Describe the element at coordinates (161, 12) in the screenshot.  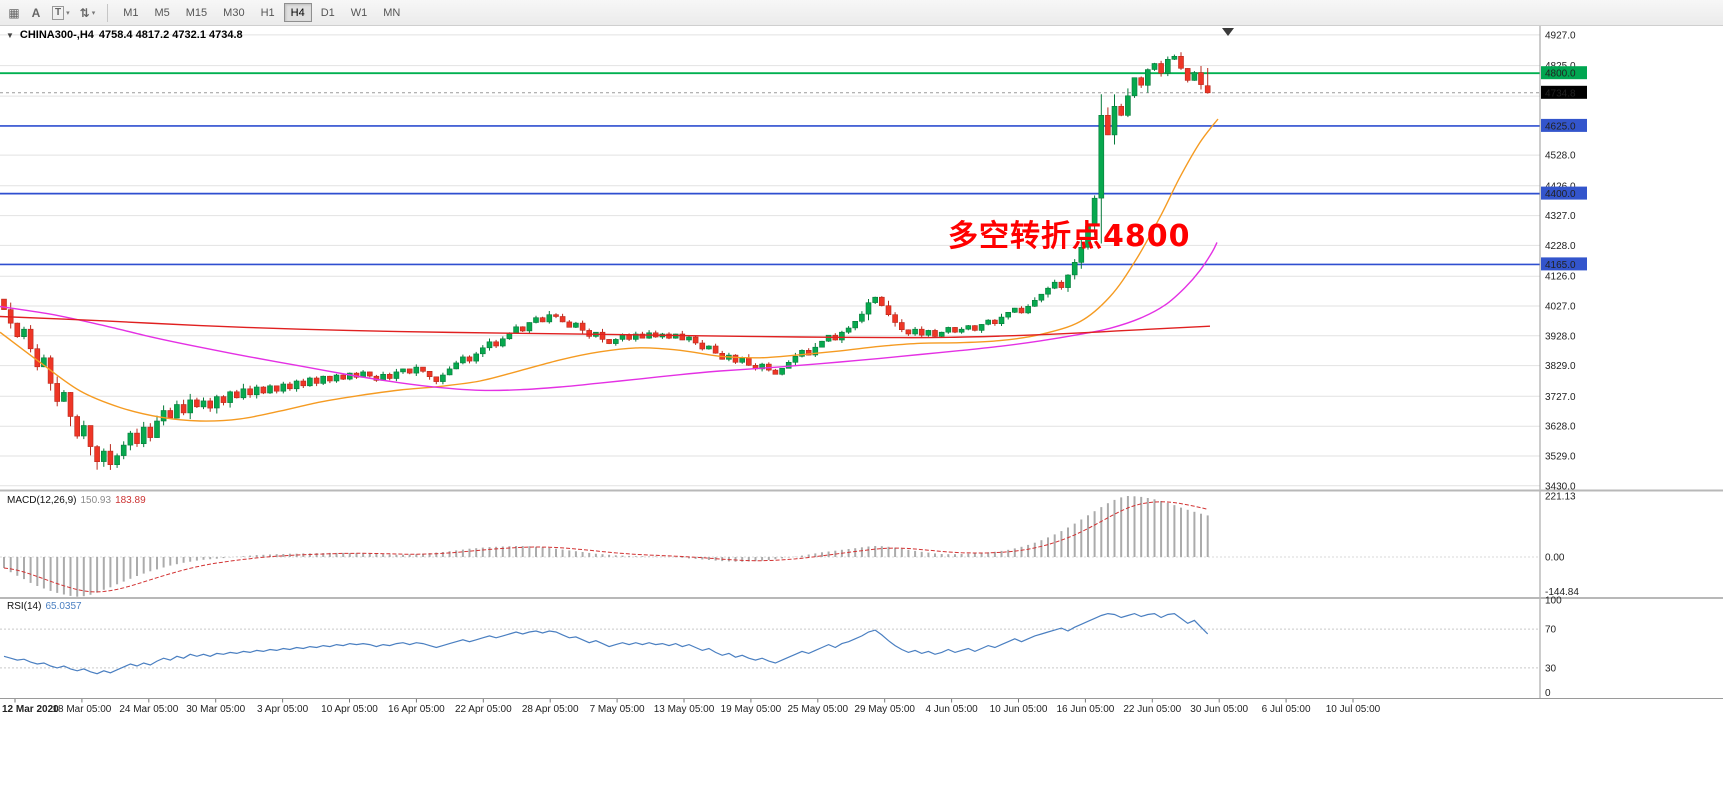
I see `timeframe-button-m5: M5` at that location.